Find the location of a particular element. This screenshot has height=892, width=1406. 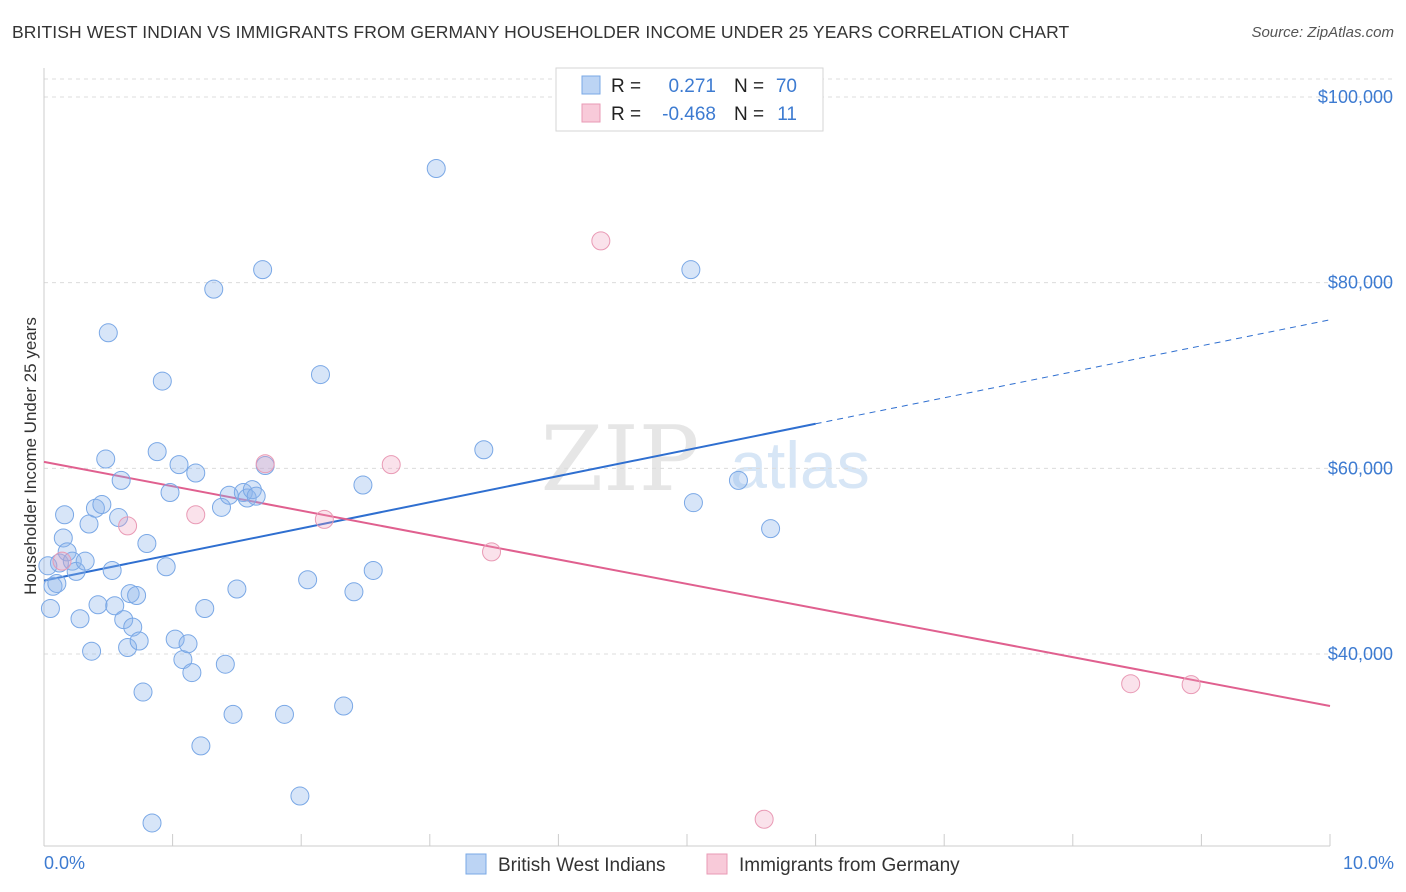

stats-r-value-pink: -0.468 is located at coordinates (689, 114).